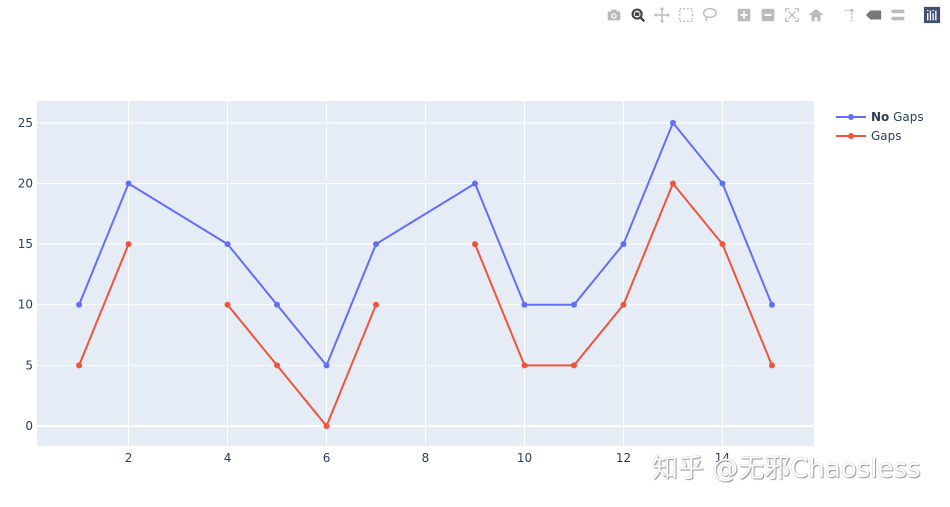  I want to click on pan-icon, so click(662, 15).